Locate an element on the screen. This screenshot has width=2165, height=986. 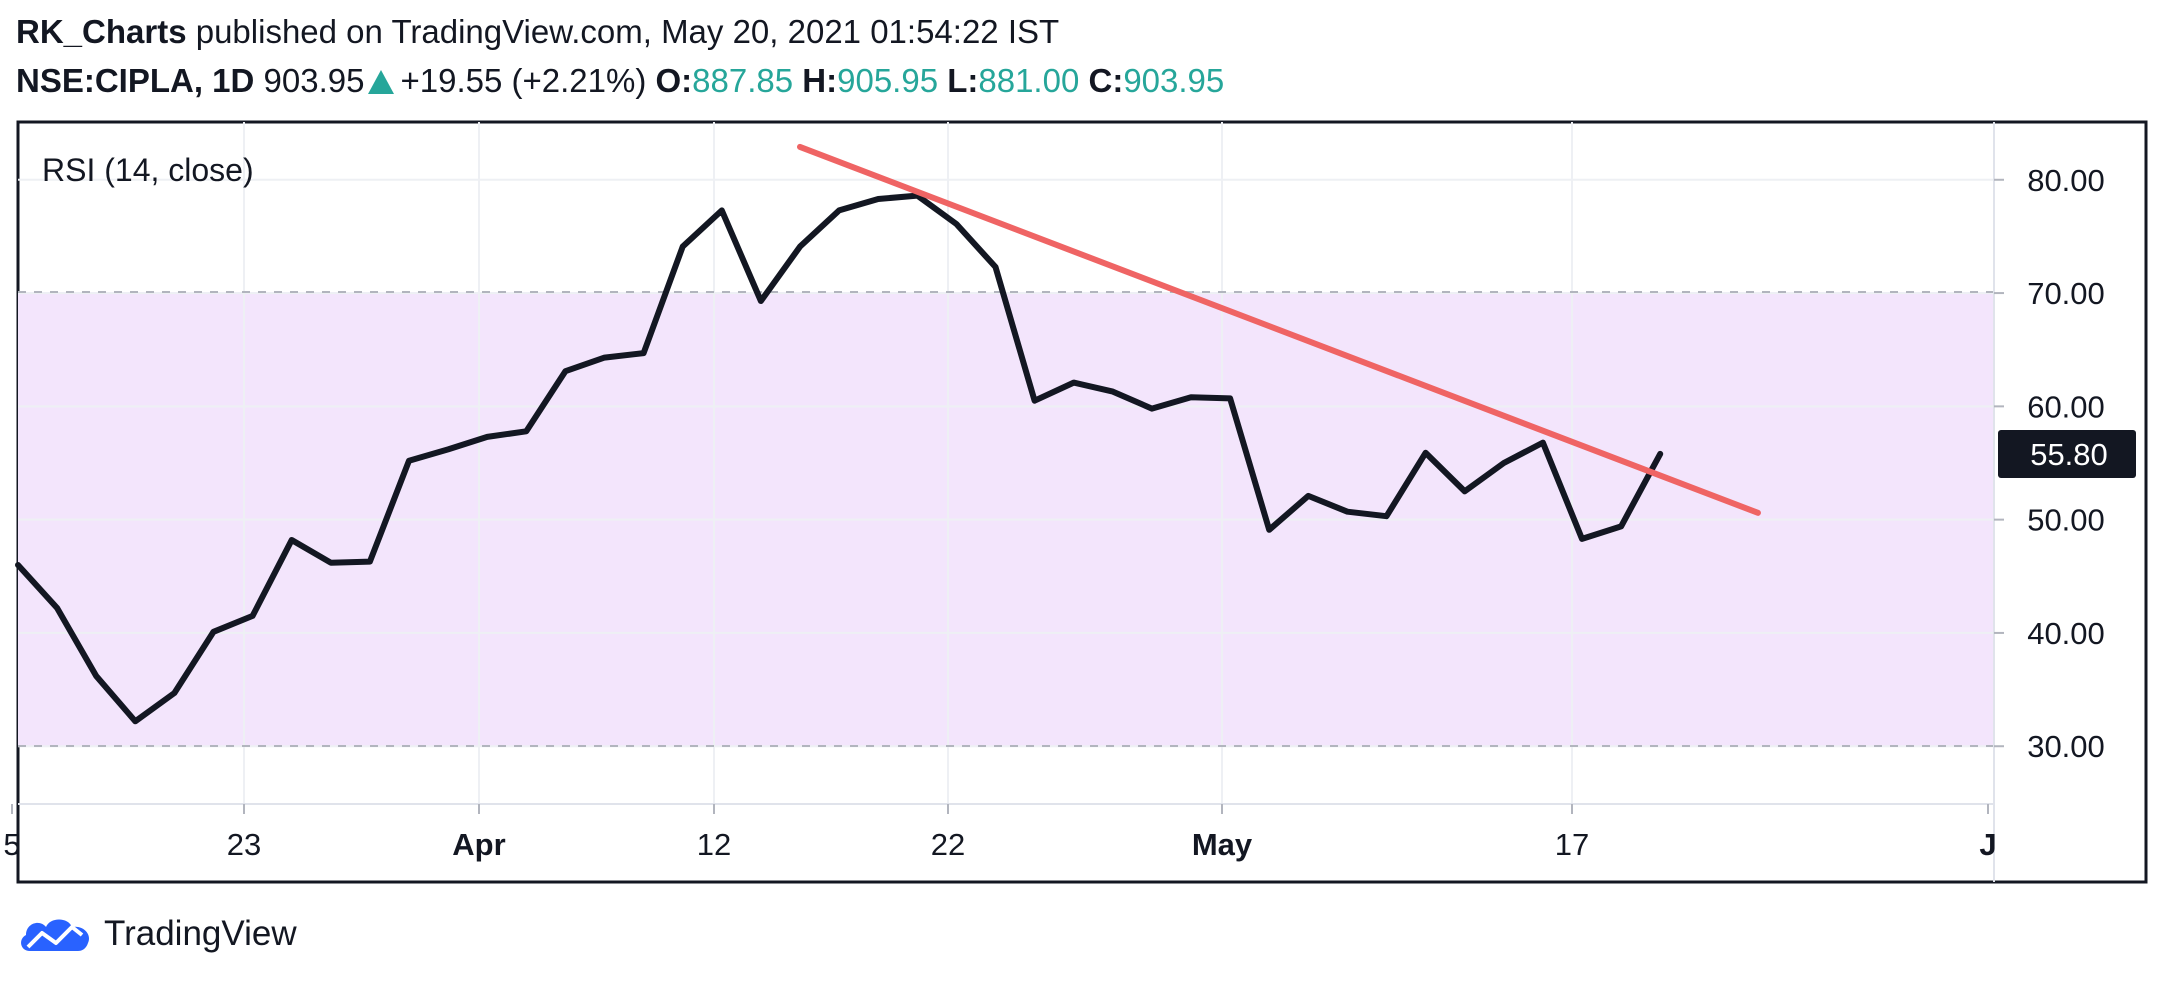
last-value-bg is located at coordinates (2067, 454).